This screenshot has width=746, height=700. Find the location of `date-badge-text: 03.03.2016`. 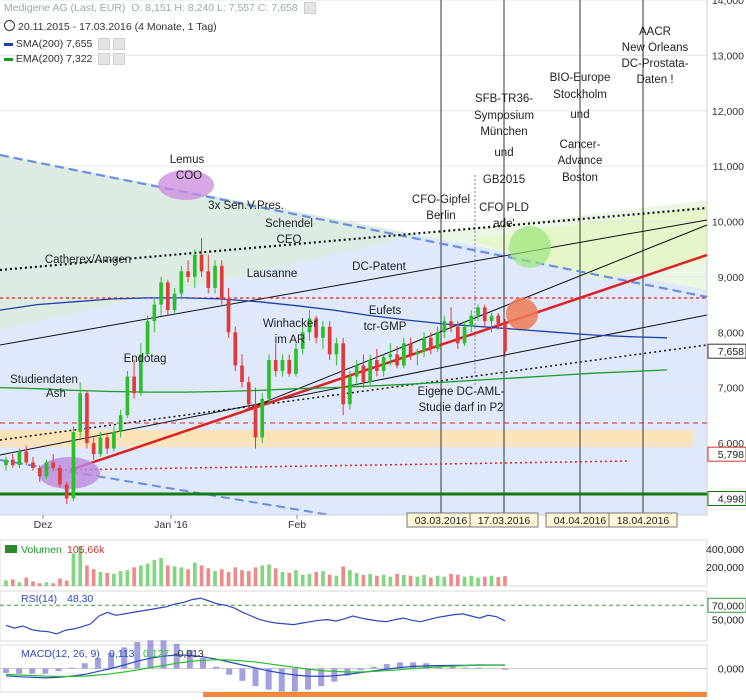

date-badge-text: 03.03.2016 is located at coordinates (441, 521).